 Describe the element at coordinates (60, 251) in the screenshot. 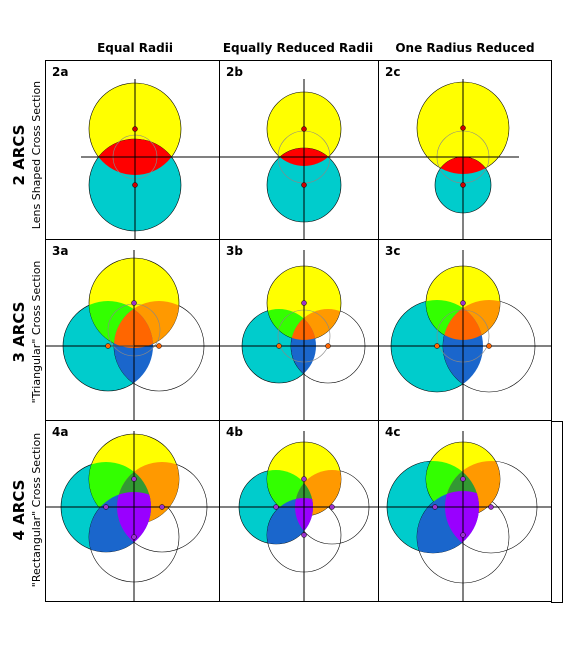

I see `cell-label: 3a` at that location.